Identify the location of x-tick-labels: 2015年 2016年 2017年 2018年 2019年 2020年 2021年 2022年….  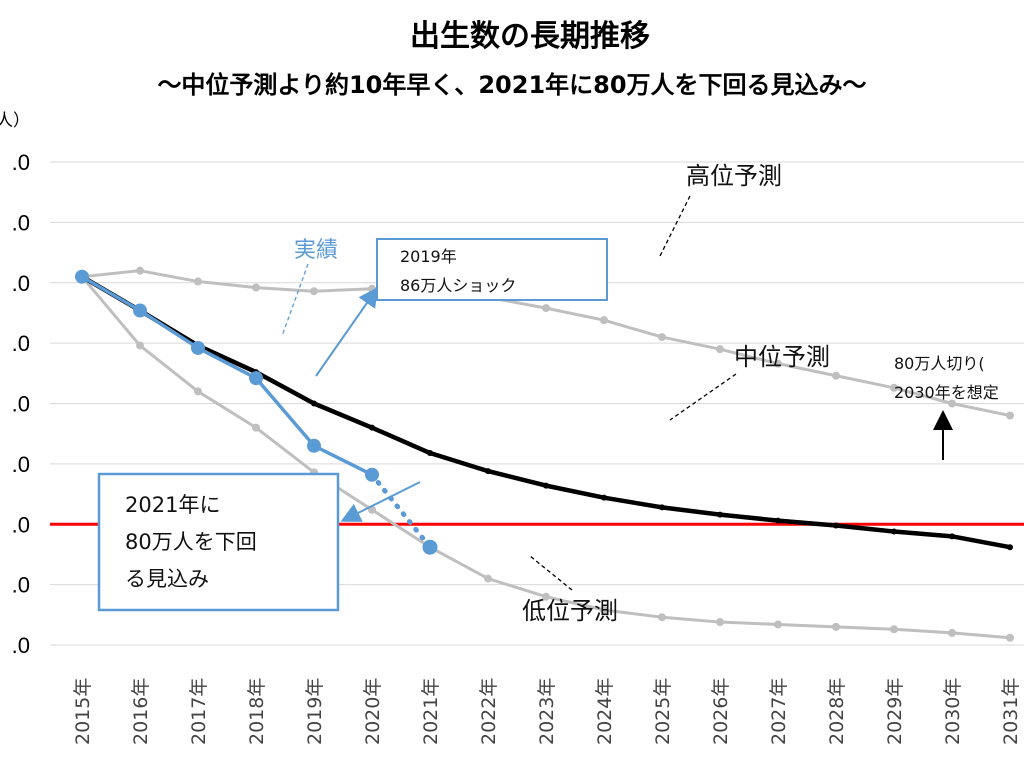
(547, 711).